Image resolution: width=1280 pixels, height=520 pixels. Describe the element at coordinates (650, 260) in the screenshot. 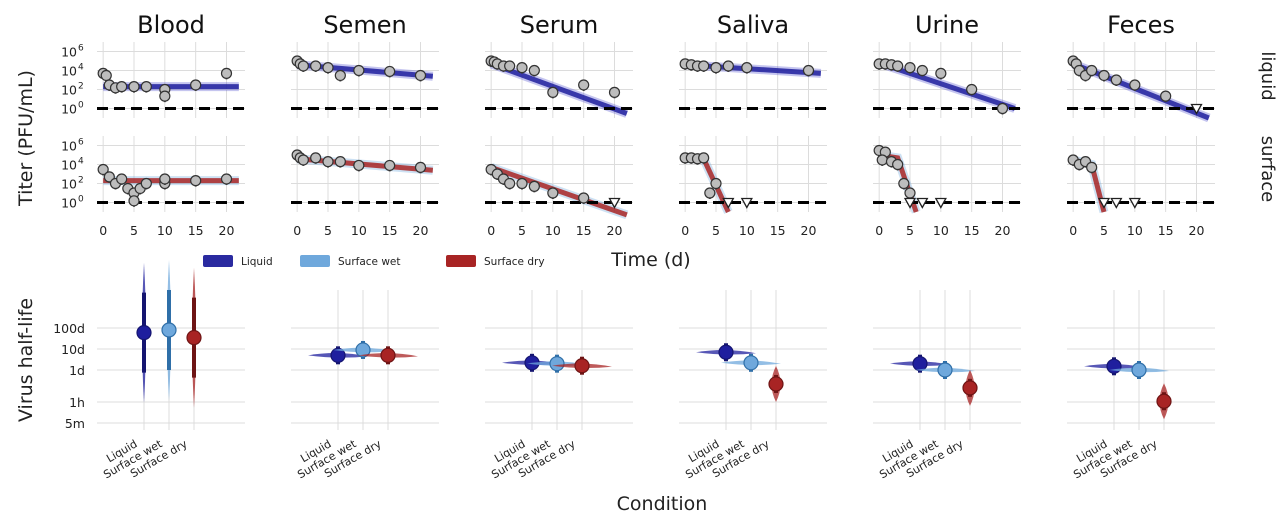

I see `time-axis-label: Time (d)` at that location.